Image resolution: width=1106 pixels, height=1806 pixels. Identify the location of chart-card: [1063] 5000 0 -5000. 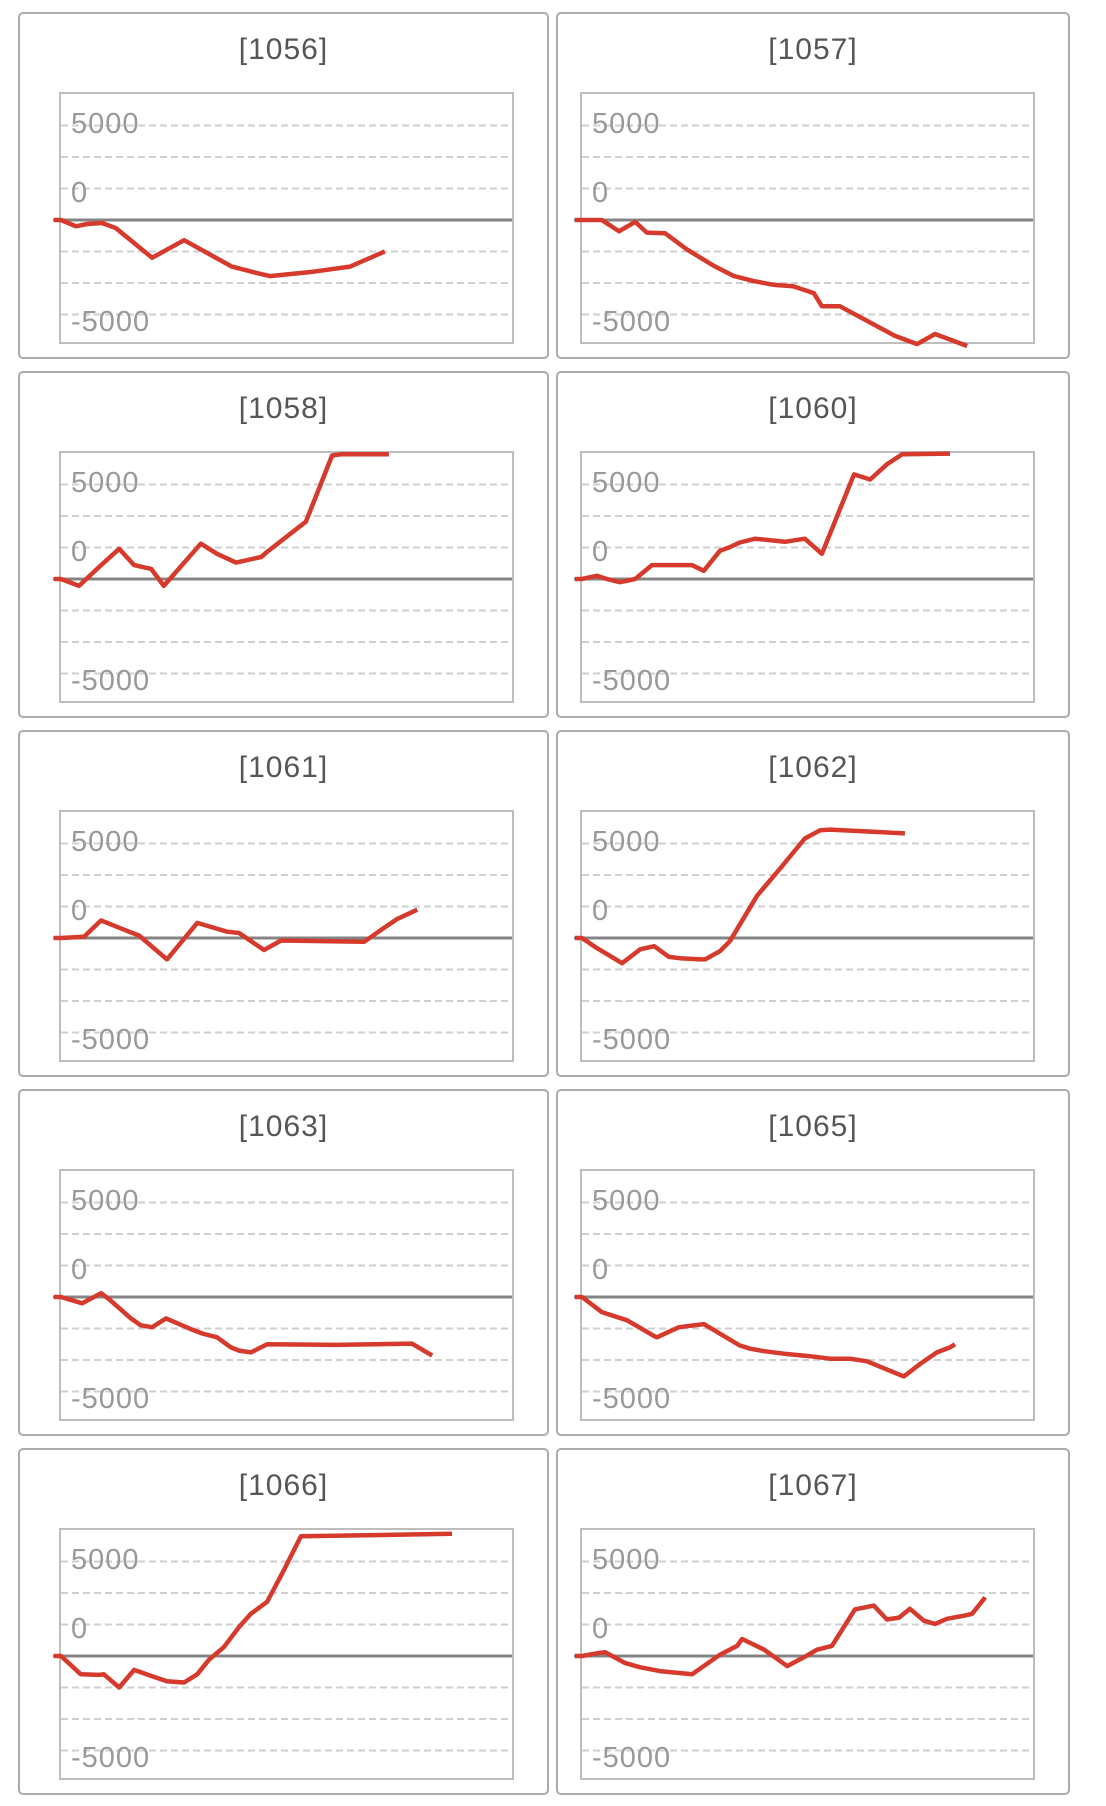
(283, 1262).